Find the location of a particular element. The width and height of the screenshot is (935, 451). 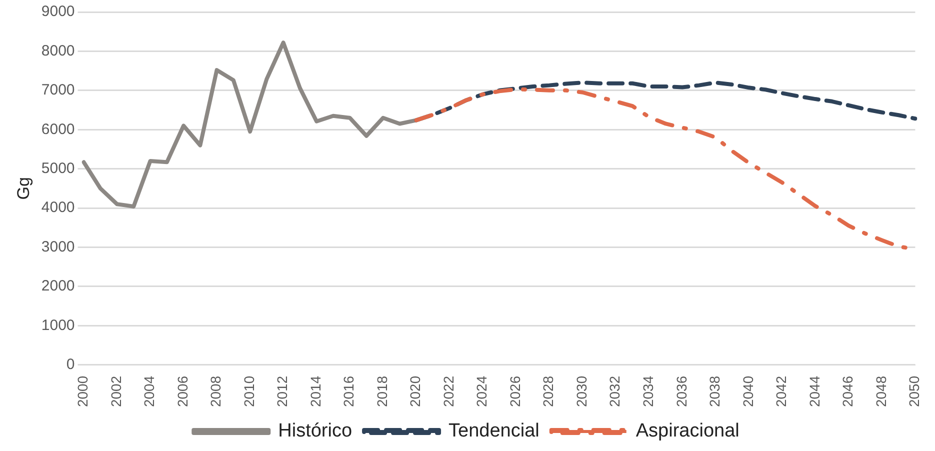

x-tick-label: 2008 is located at coordinates (216, 392).